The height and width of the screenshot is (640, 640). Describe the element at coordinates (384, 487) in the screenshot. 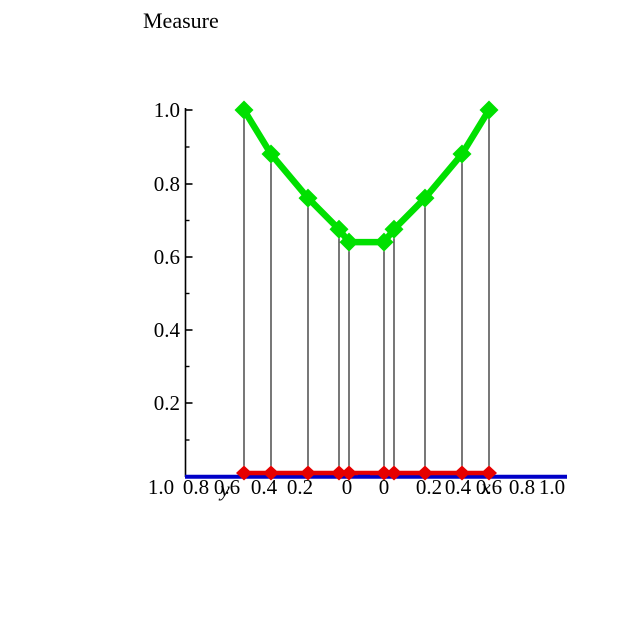

I see `x-right-tick-label: 0` at that location.